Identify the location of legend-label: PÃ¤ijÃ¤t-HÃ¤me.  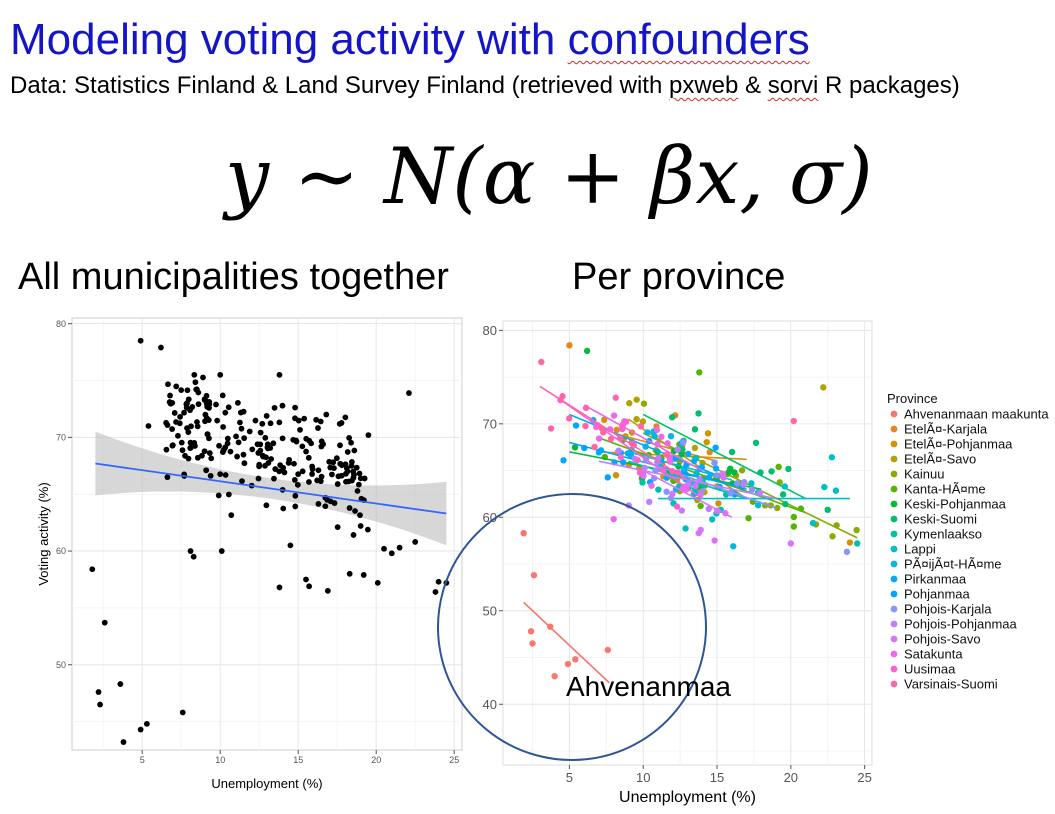
(953, 564).